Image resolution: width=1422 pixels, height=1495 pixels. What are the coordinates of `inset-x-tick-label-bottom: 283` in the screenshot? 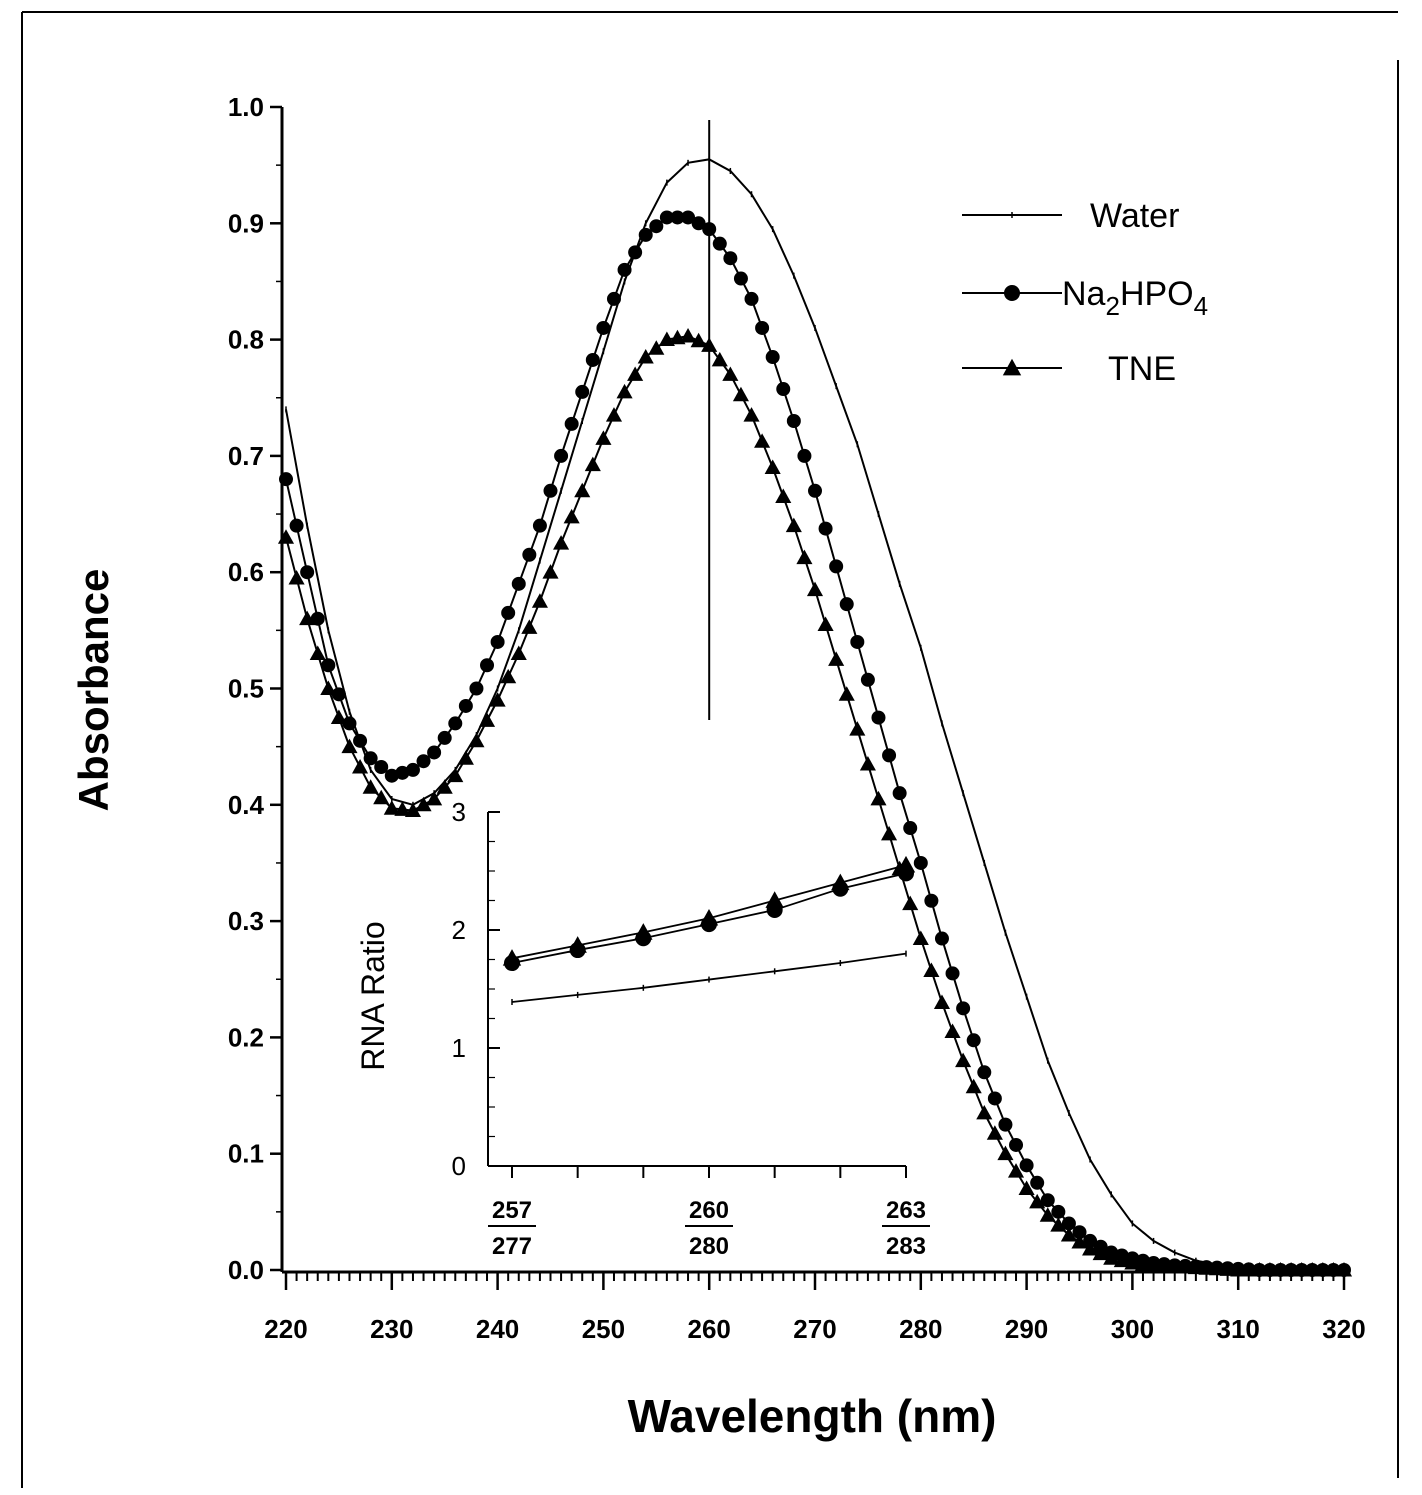 It's located at (906, 1246).